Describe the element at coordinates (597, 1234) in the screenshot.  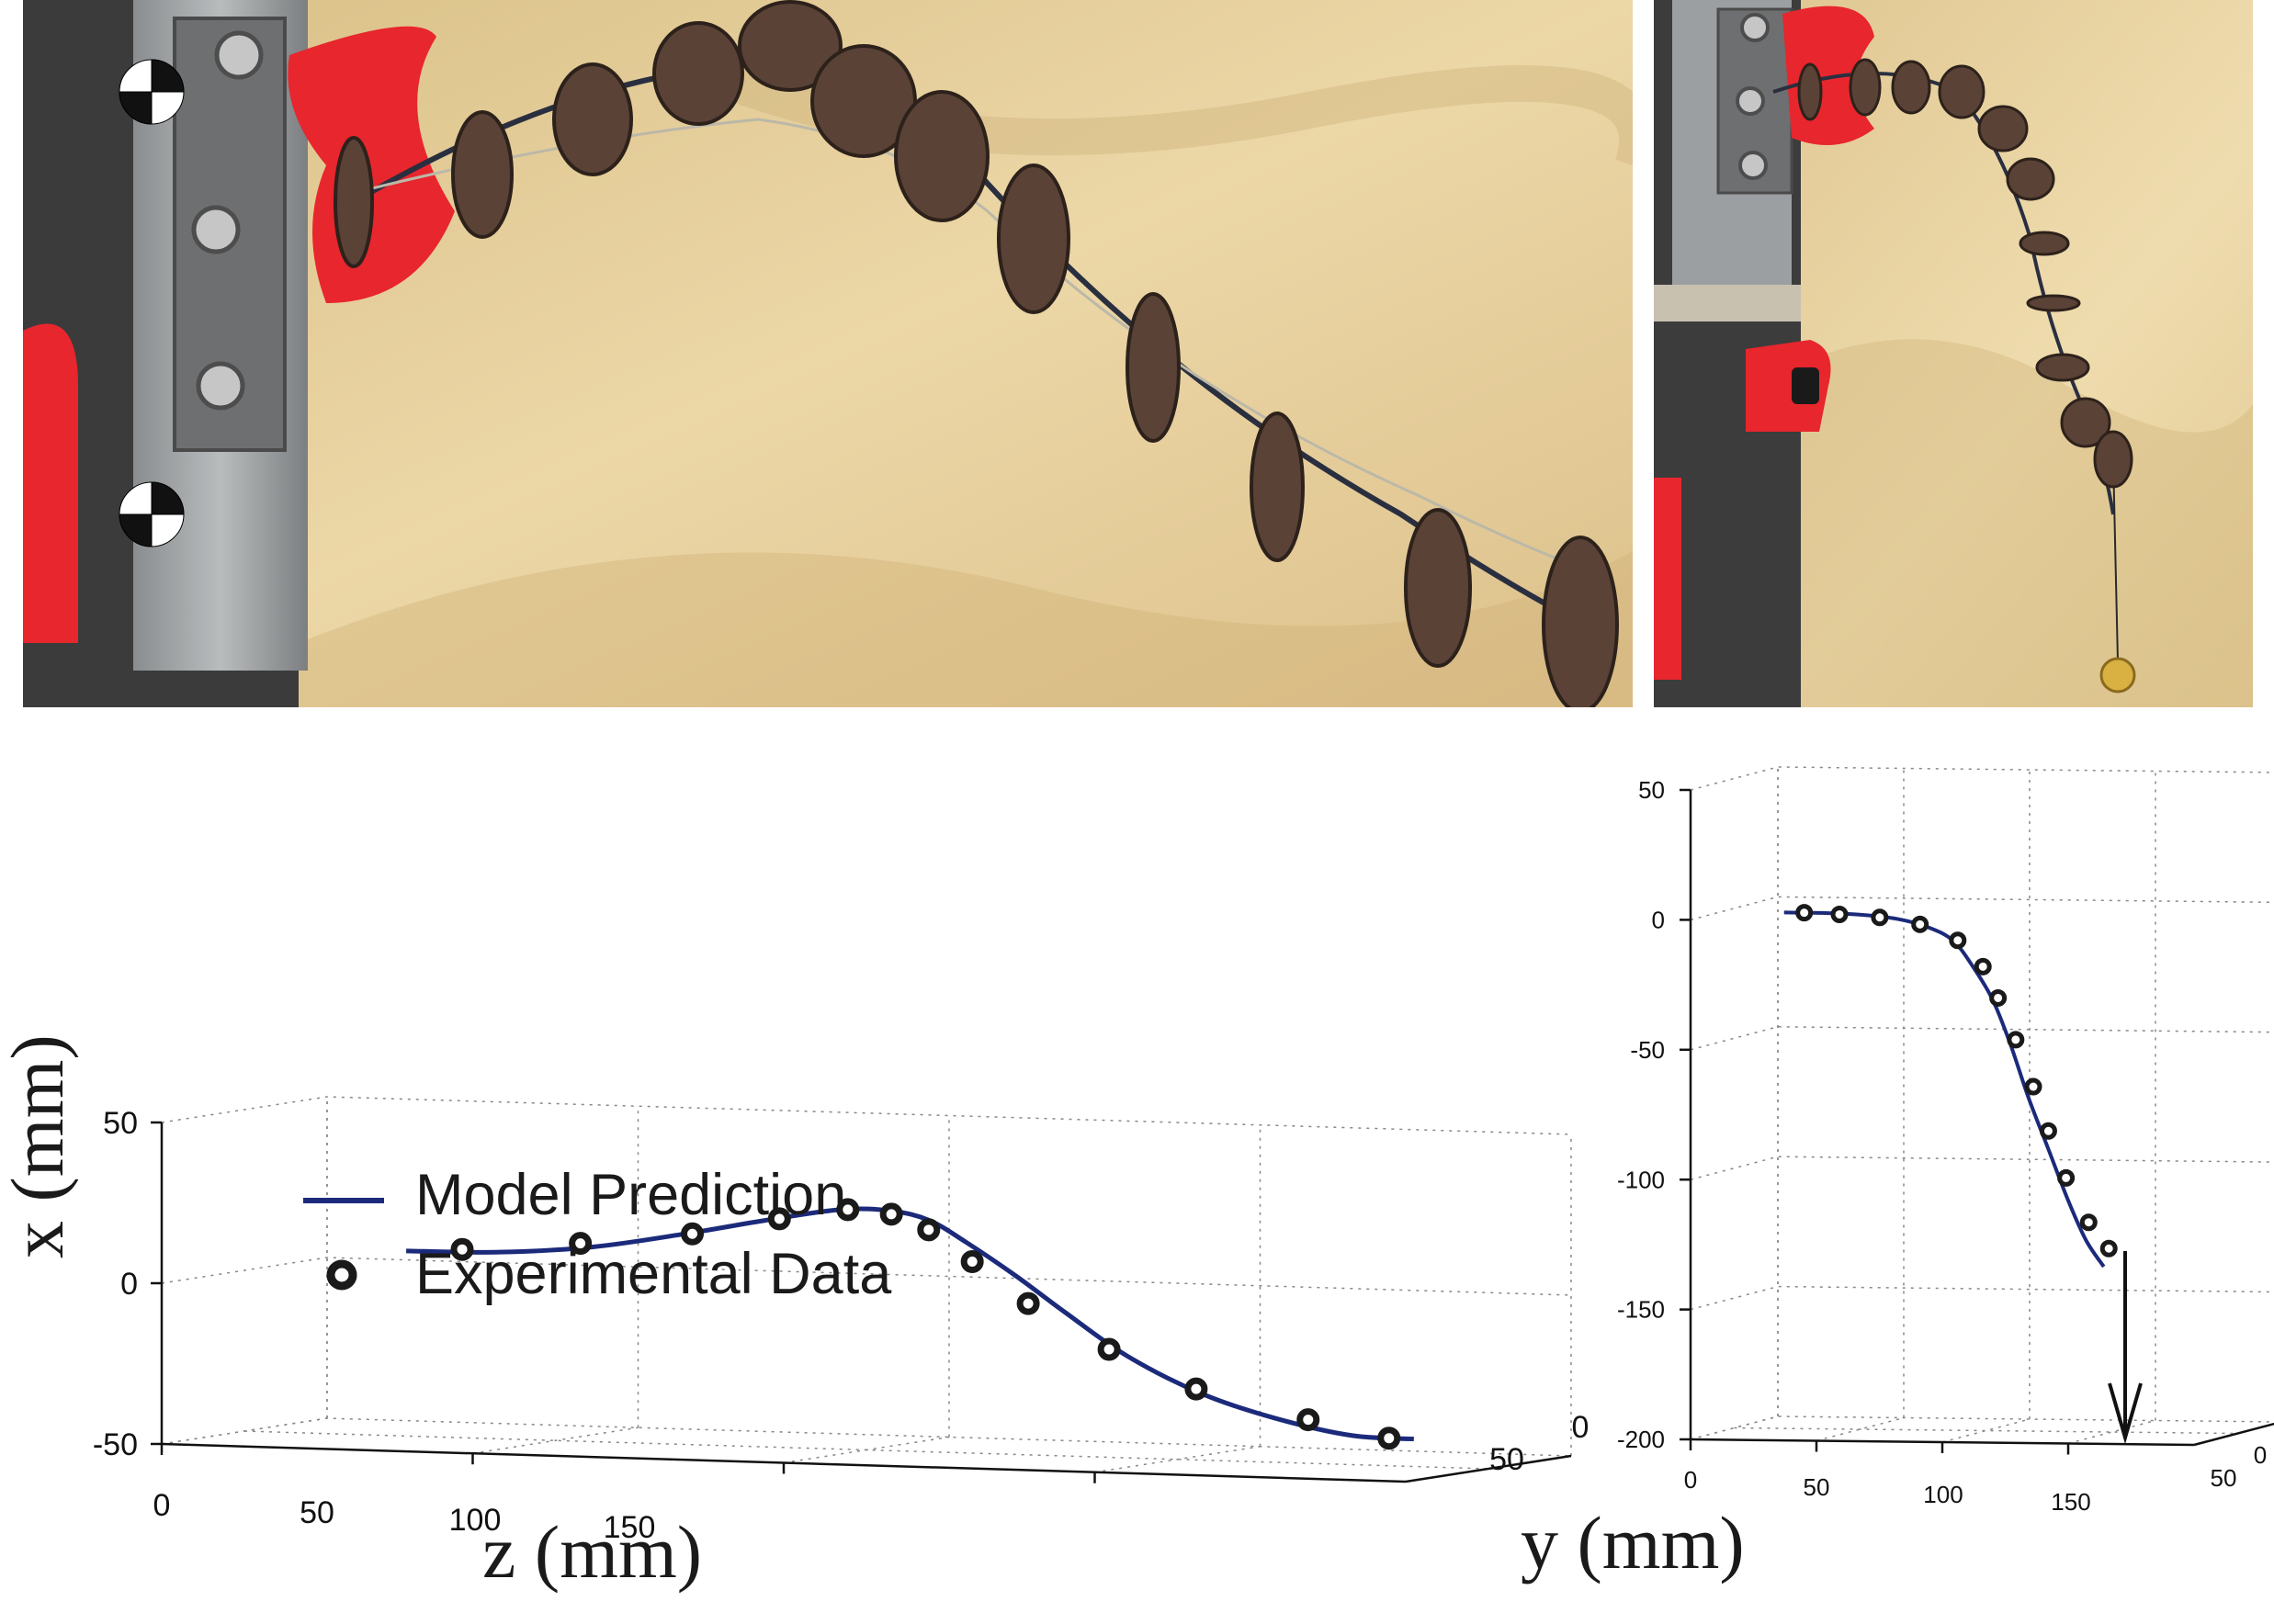
I see `chart-left-legend: Model Prediction Experimental Data` at that location.